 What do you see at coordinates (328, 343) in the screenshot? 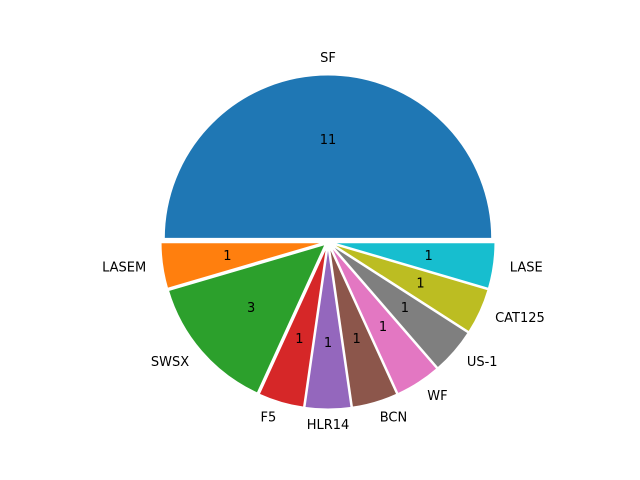
I see `pie-value-hlr14: 1` at bounding box center [328, 343].